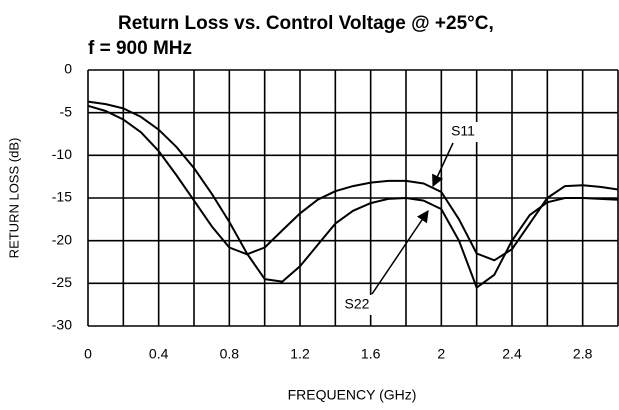 The image size is (619, 410). I want to click on x-tick-label: 0.4, so click(159, 354).